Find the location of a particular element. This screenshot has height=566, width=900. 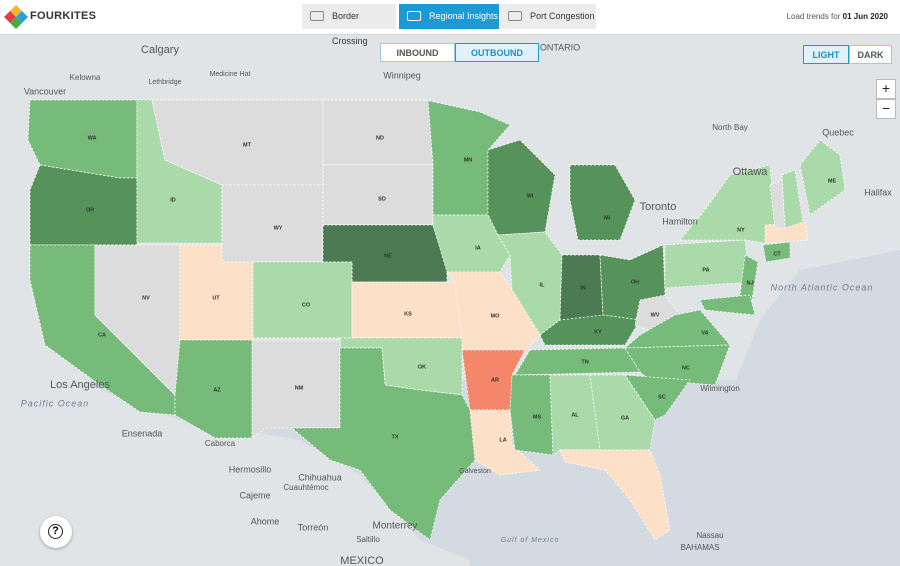

state-label: ID is located at coordinates (173, 200).